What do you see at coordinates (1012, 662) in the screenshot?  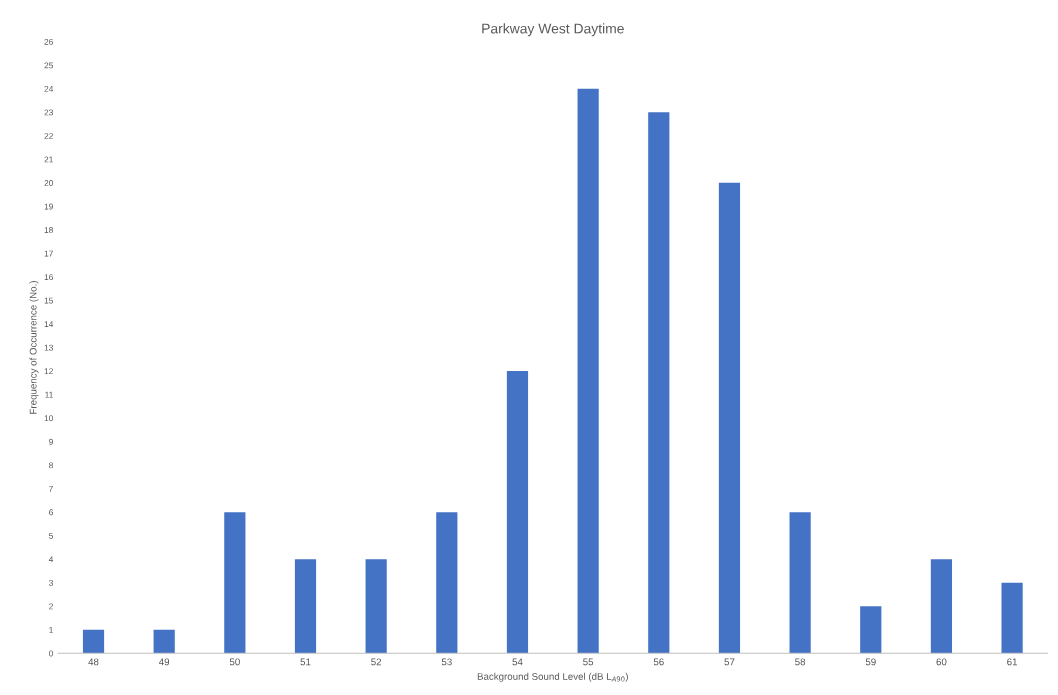 I see `x-tick-label: 61` at bounding box center [1012, 662].